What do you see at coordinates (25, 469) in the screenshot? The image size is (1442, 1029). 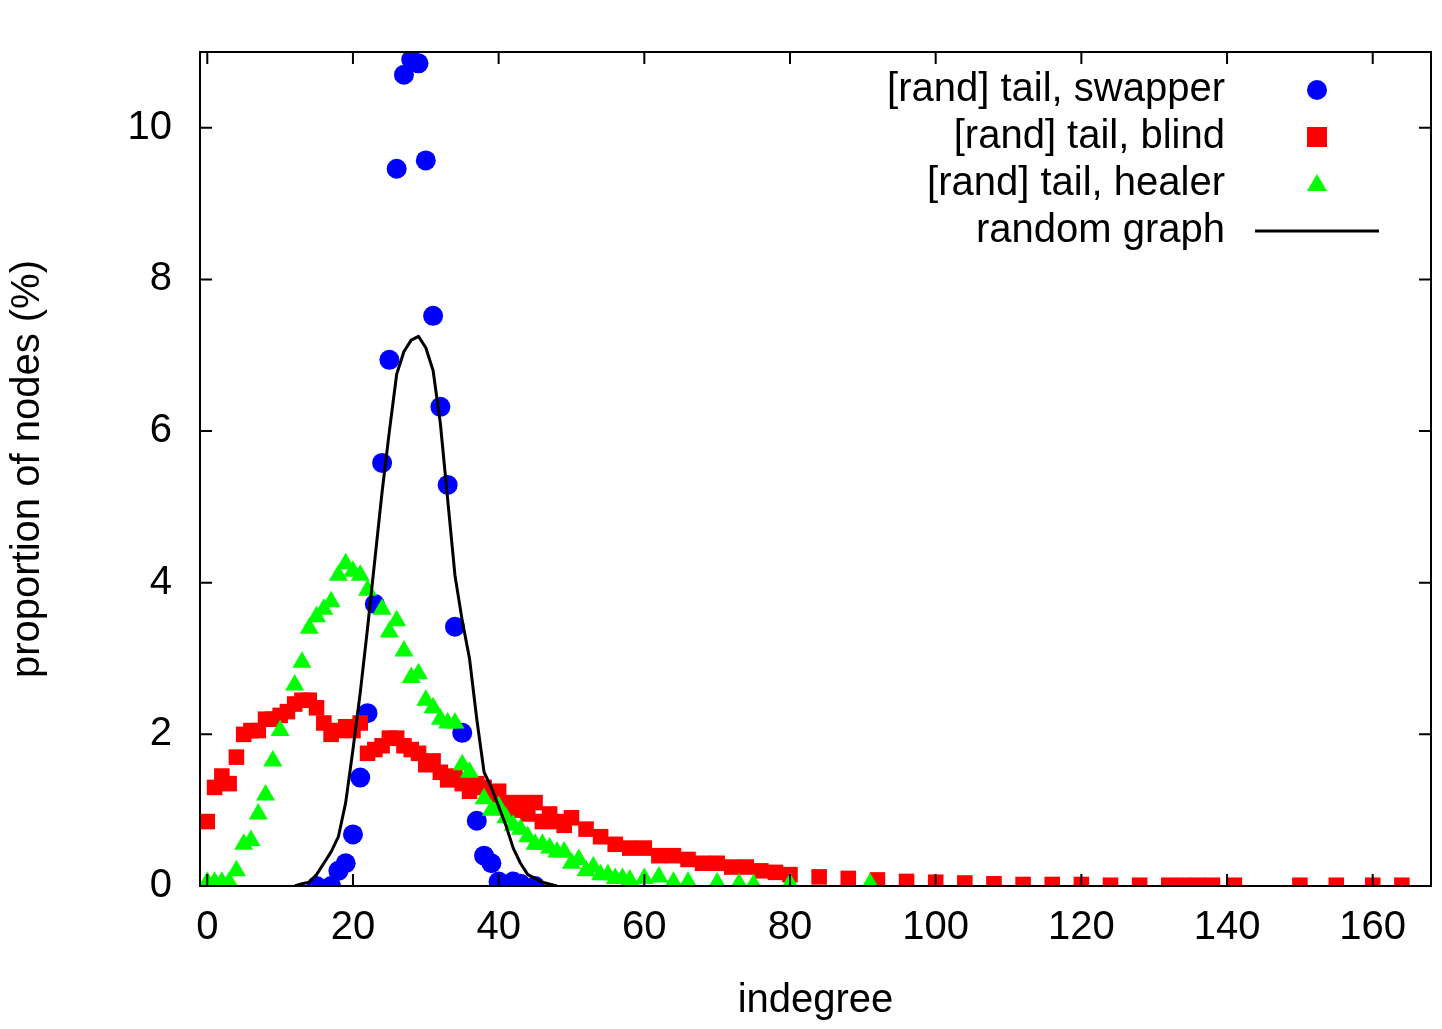 I see `y-axis-title: proportion of nodes (%)` at bounding box center [25, 469].